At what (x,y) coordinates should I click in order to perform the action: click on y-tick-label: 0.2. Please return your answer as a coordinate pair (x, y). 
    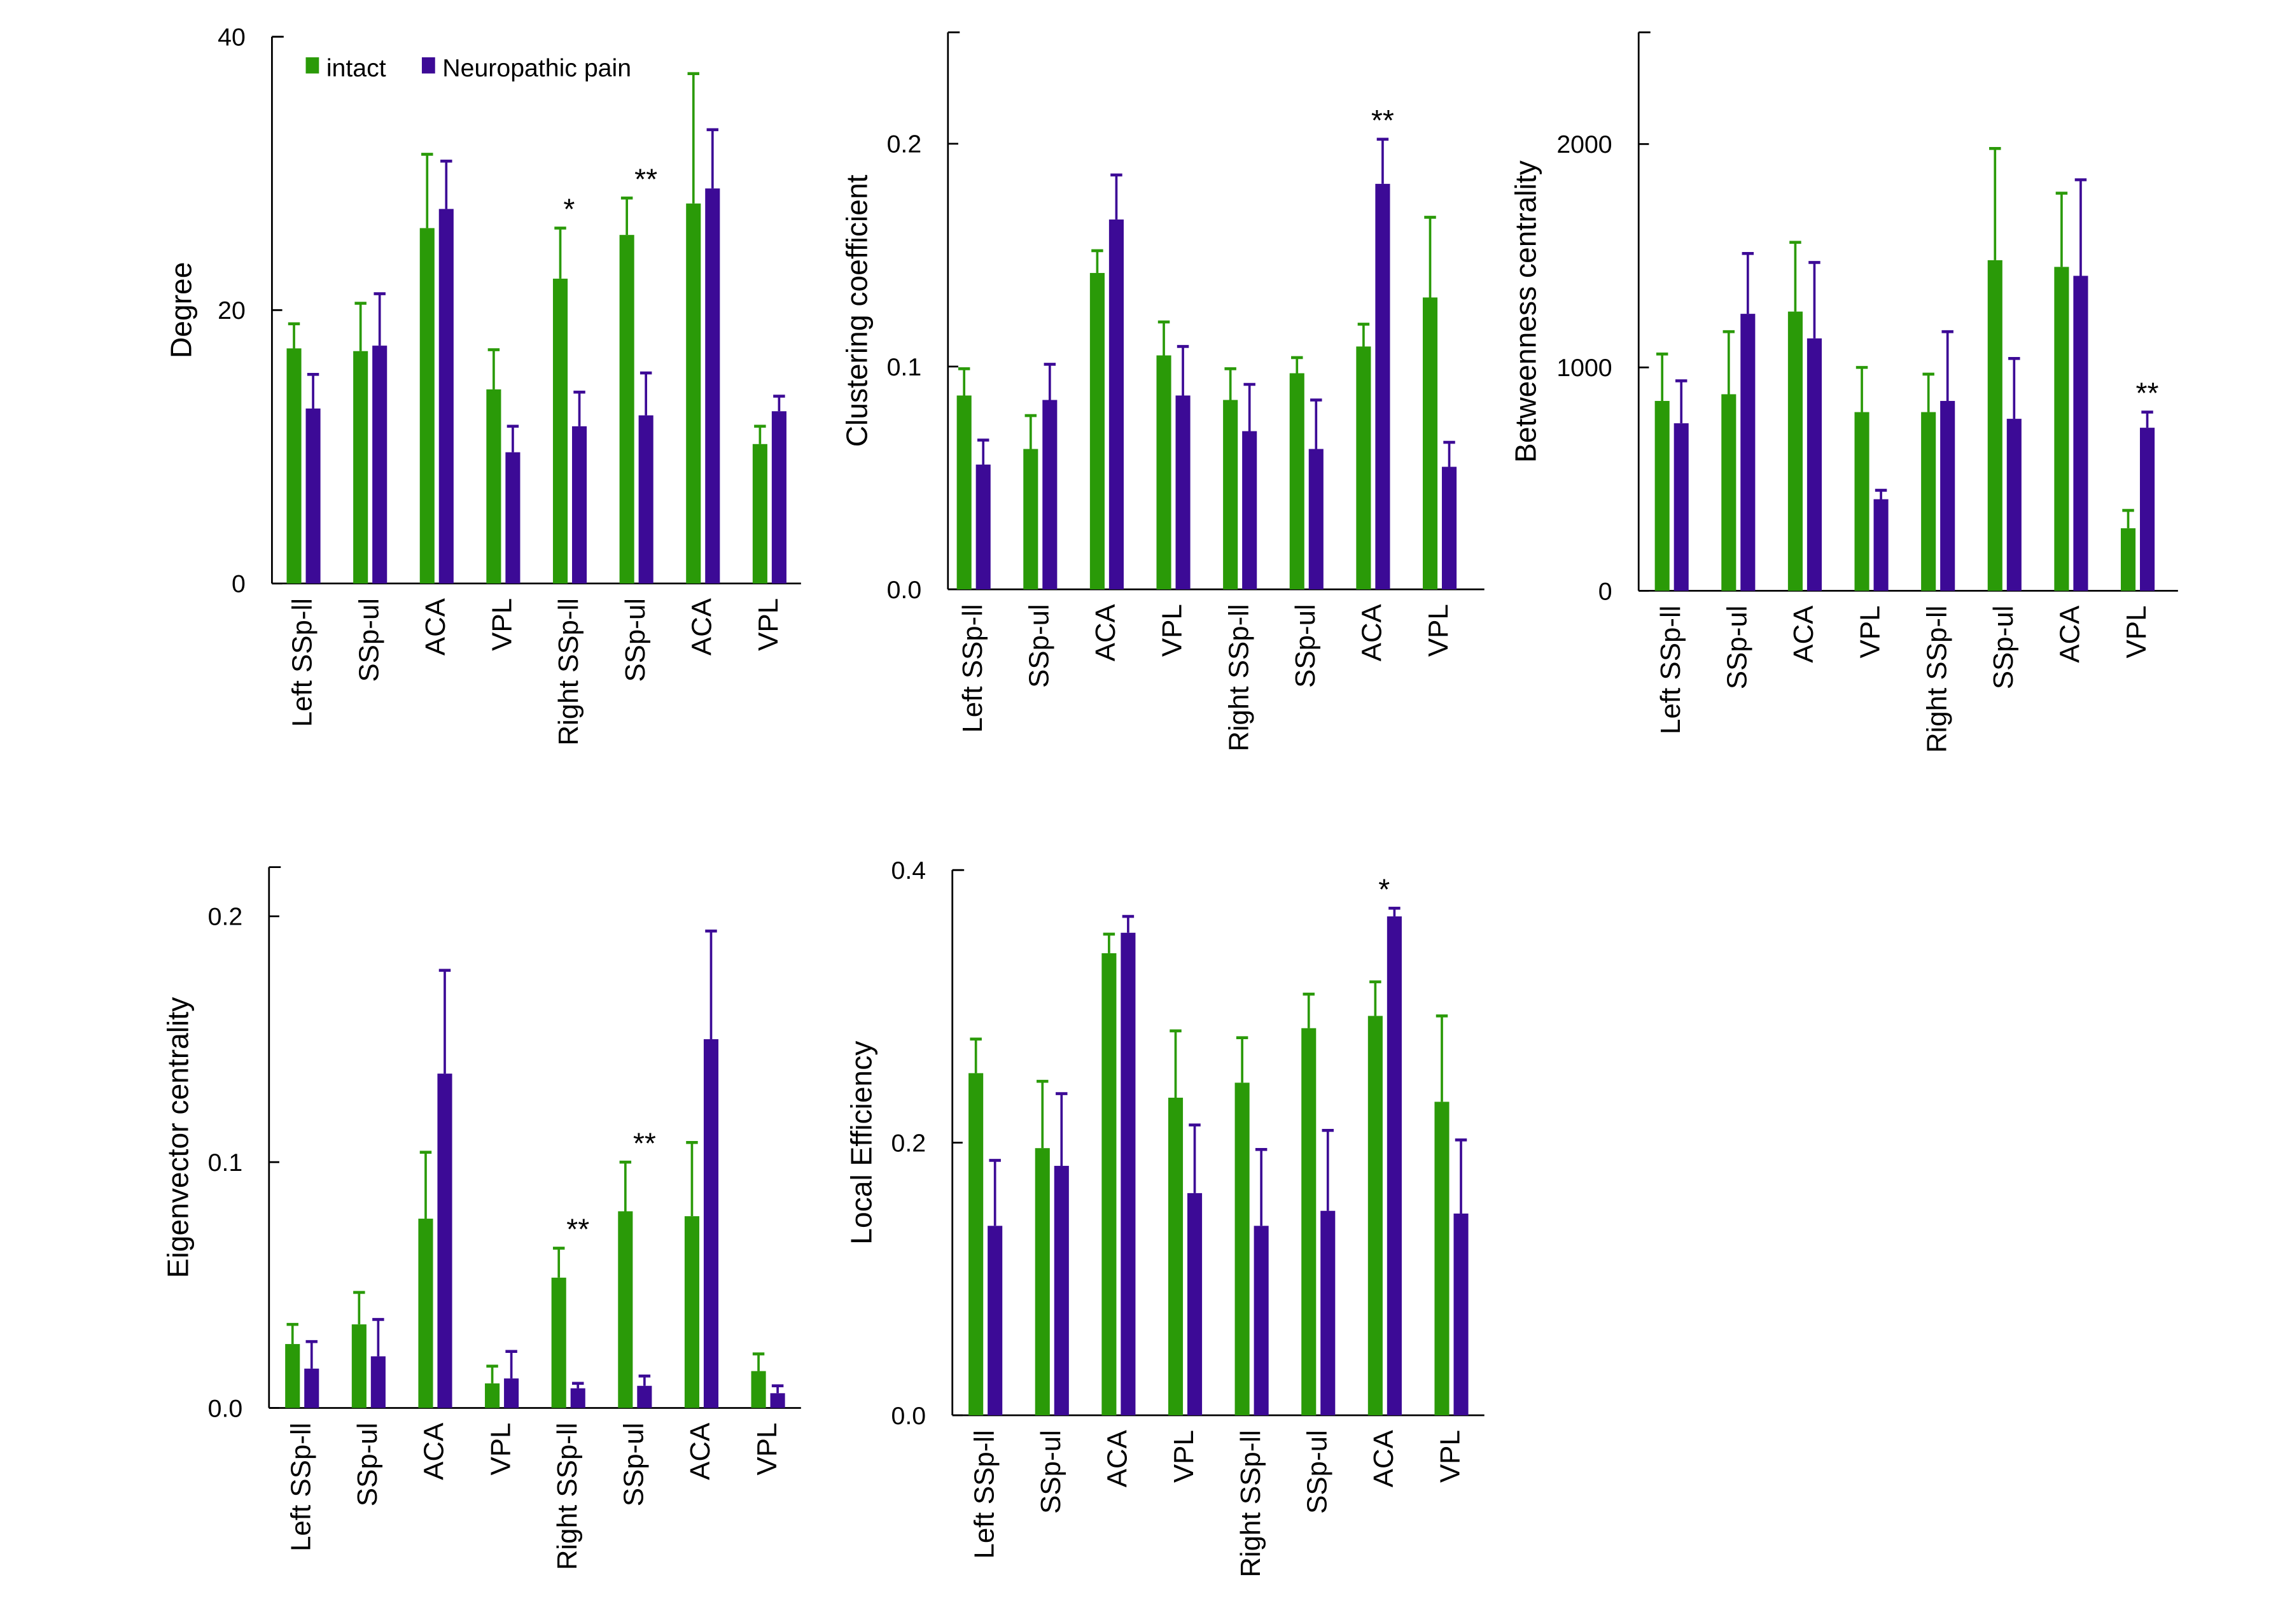
    Looking at the image, I should click on (908, 1143).